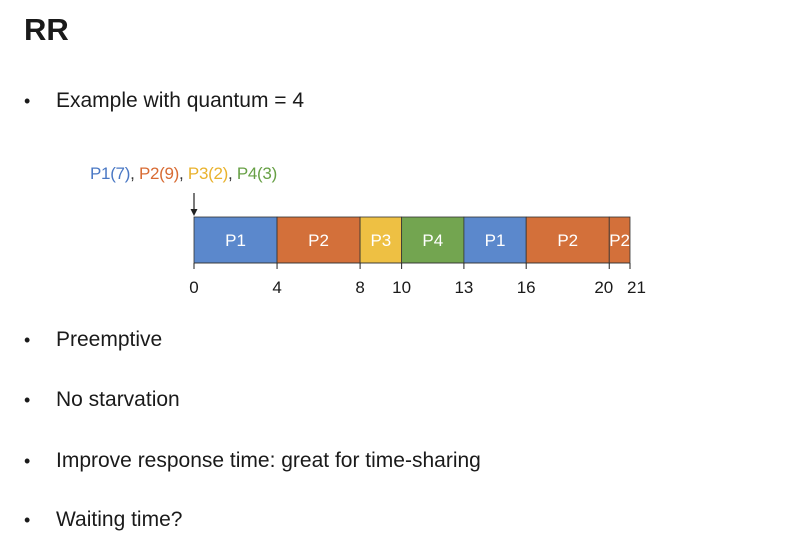  I want to click on bullet-preemptive: • Preemptive, so click(93, 340).